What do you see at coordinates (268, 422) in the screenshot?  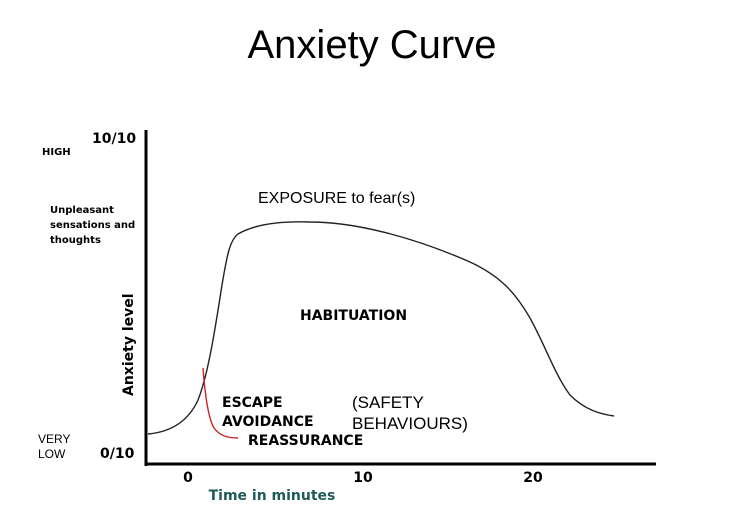 I see `avoidance-annotation: AVOIDANCE` at bounding box center [268, 422].